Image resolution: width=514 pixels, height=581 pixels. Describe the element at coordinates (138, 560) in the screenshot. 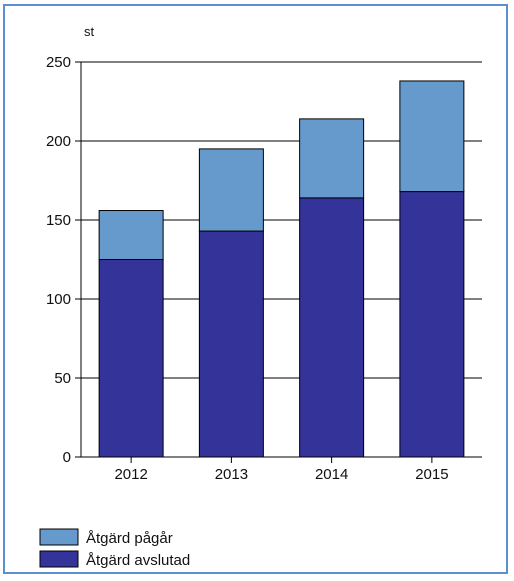

I see `legend-label: Åtgärd avslutad` at that location.